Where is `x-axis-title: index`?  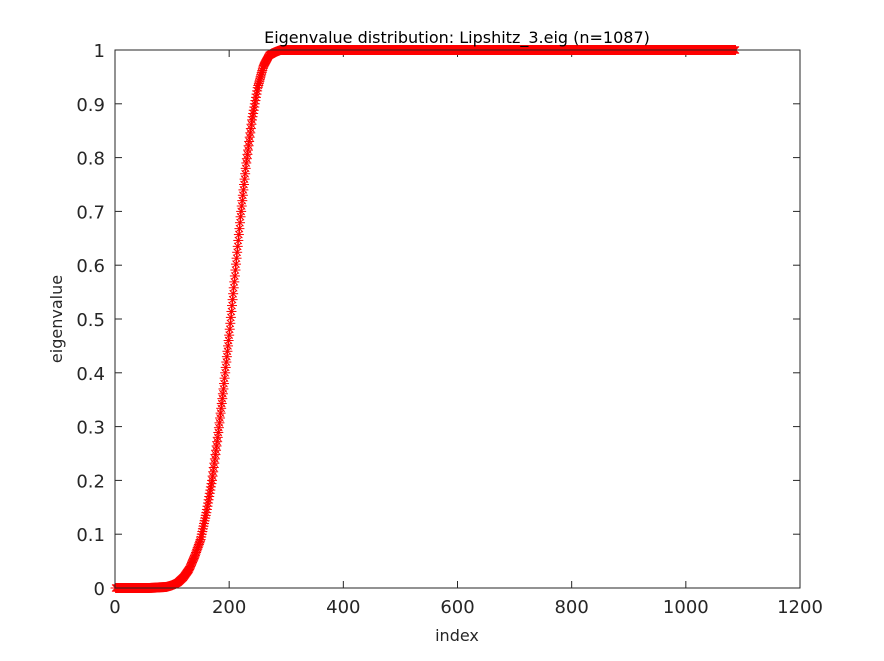 x-axis-title: index is located at coordinates (457, 635).